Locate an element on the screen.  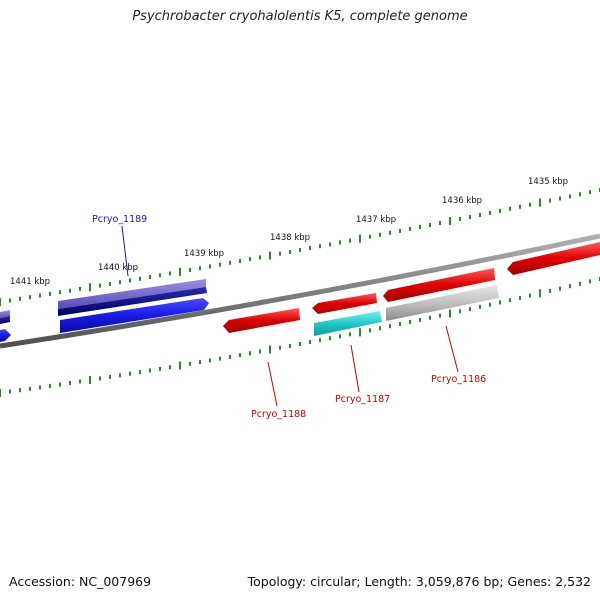
scale-label-1438: 1438 kbp is located at coordinates (290, 238).